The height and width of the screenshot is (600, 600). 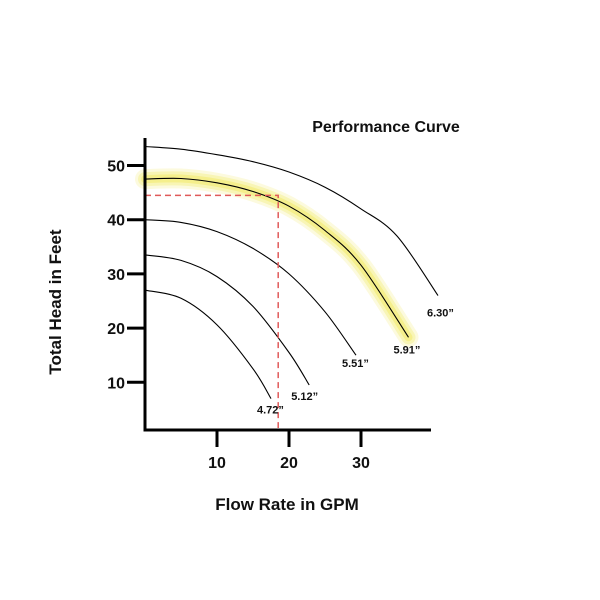 I want to click on x-tick-label-20: 20, so click(x=289, y=463).